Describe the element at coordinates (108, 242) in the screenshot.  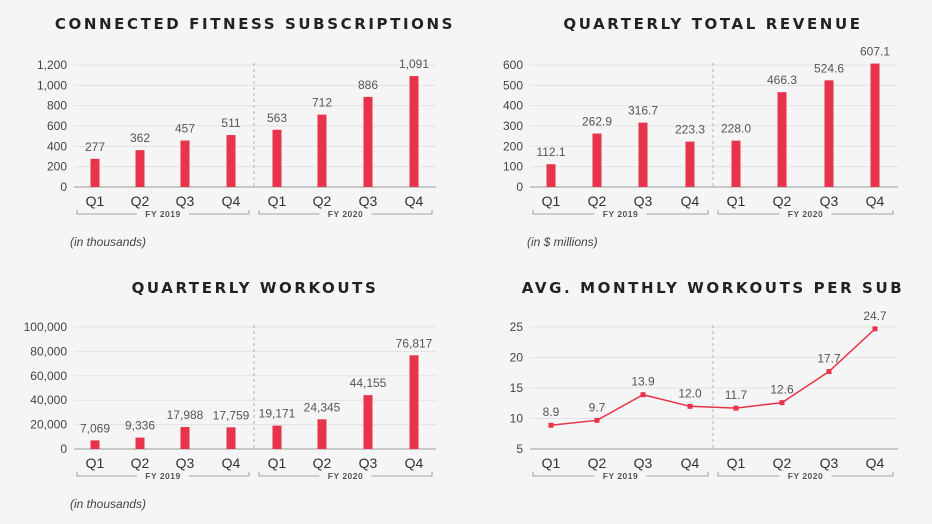
I see `chart1-unit-note: (in thousands)` at that location.